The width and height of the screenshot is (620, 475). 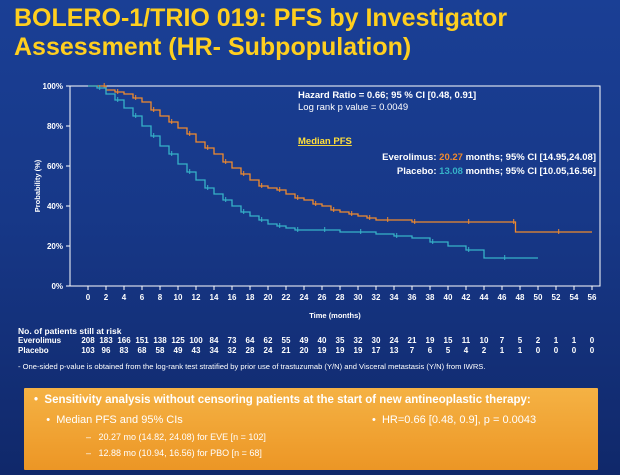 What do you see at coordinates (376, 340) in the screenshot?
I see `risk-cell: 30` at bounding box center [376, 340].